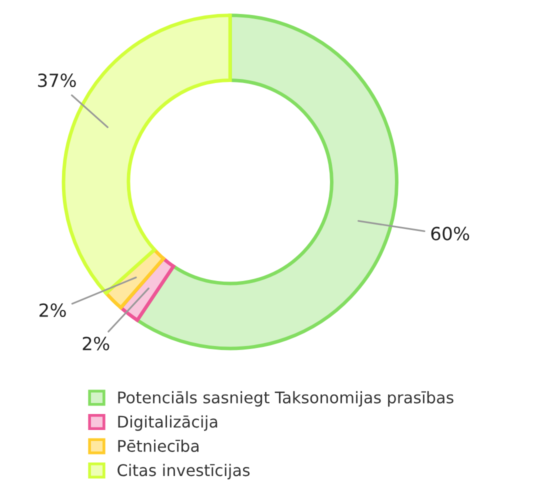  I want to click on legend-label: Citas investīcijas, so click(184, 472).